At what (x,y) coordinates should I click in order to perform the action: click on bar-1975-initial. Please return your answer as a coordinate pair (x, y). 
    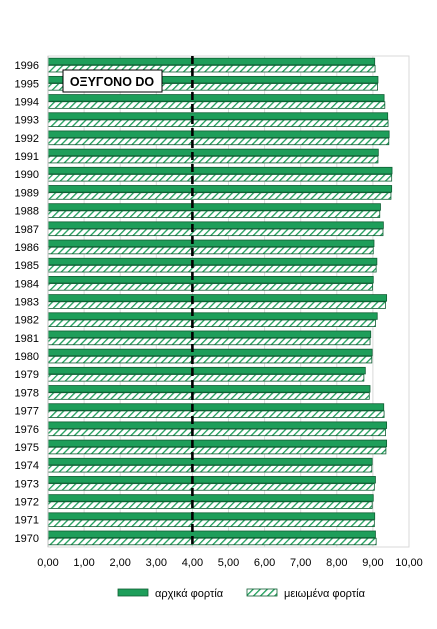
    Looking at the image, I should click on (217, 443).